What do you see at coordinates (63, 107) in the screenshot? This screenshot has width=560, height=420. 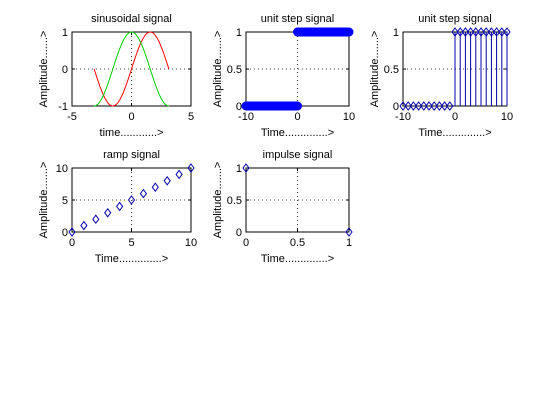 I see `y-tick-label: -1` at bounding box center [63, 107].